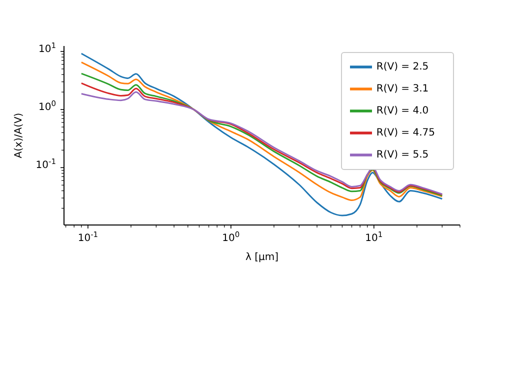 The image size is (512, 384). Describe the element at coordinates (19, 135) in the screenshot. I see `y-axis-title: A(x)/A(V)` at that location.